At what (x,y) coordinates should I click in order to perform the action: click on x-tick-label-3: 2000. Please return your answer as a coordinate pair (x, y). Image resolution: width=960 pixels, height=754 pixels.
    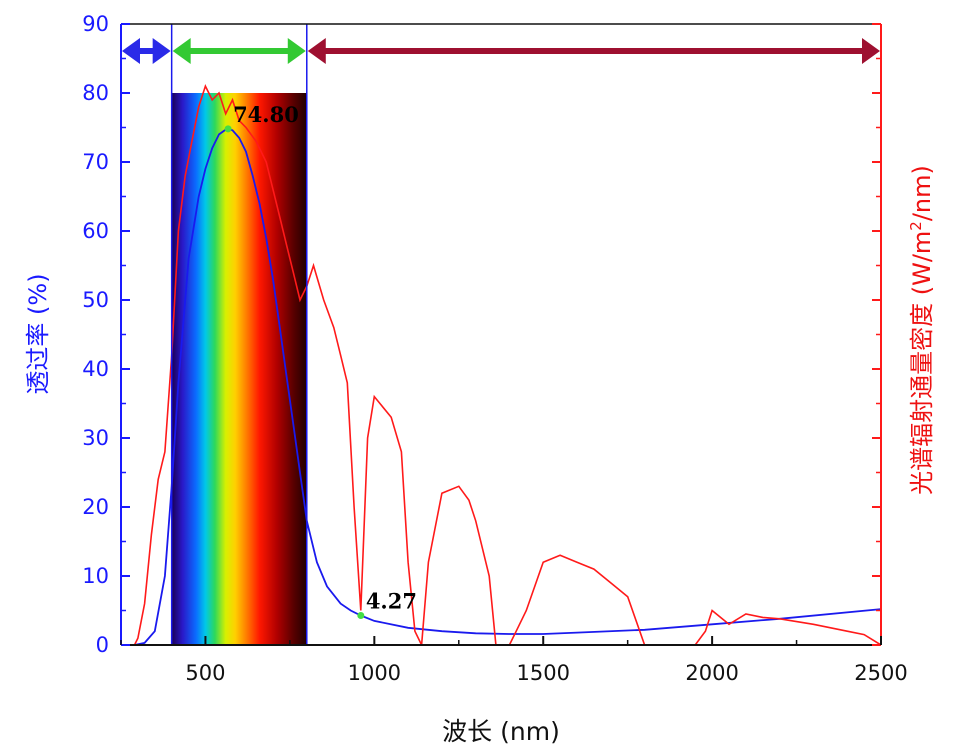
    Looking at the image, I should click on (711, 673).